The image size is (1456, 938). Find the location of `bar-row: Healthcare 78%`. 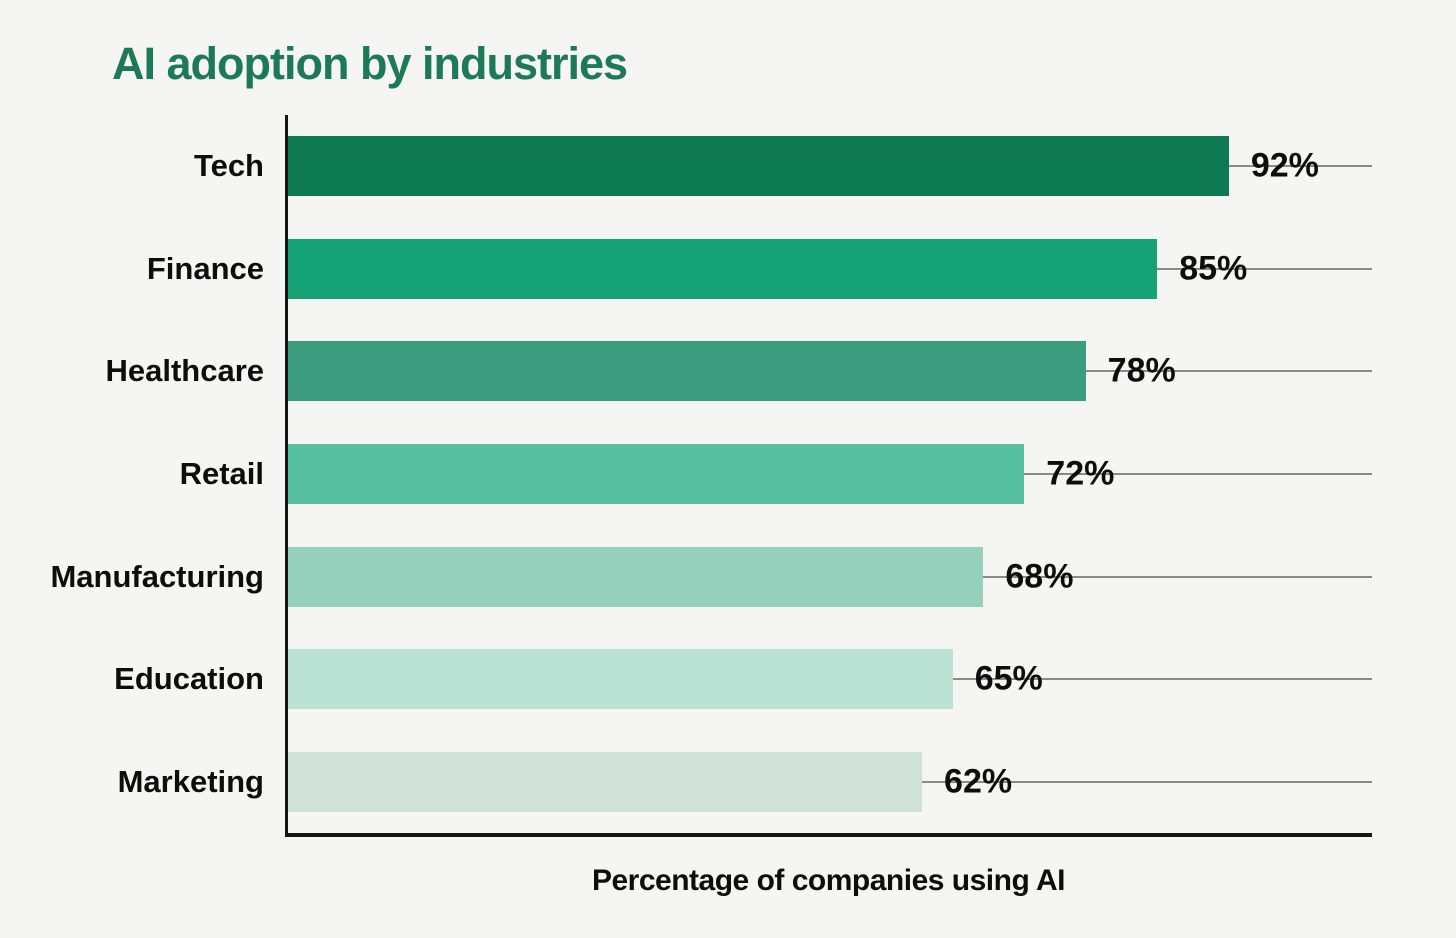

bar-row: Healthcare 78% is located at coordinates (738, 371).